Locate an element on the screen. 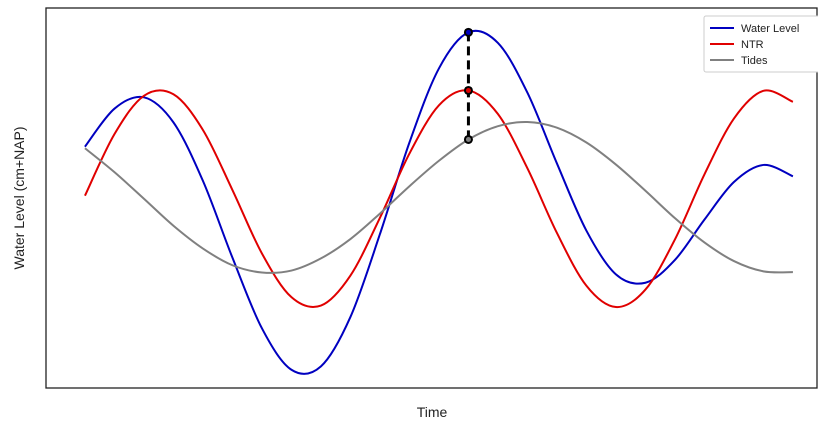 The width and height of the screenshot is (818, 425). x-axis-label: Time is located at coordinates (432, 412).